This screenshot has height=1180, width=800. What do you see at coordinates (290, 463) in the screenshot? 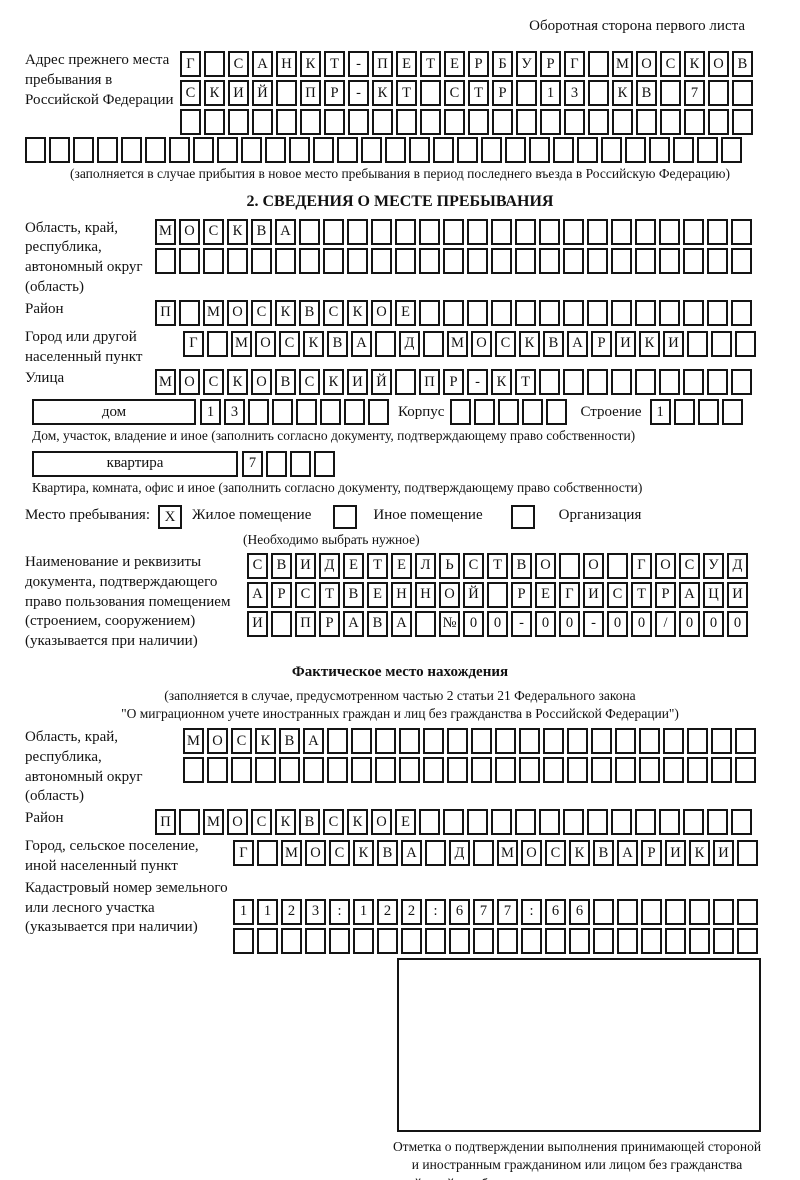
I see `kvartira-row: 7` at bounding box center [290, 463].